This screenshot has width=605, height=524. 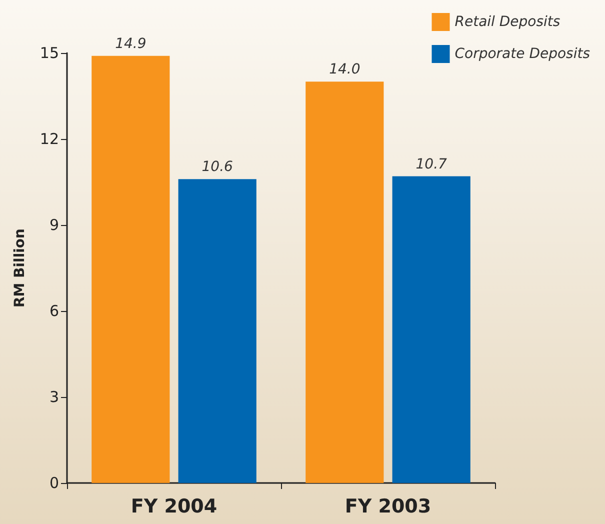 What do you see at coordinates (54, 225) in the screenshot?
I see `y-tick-label: 9` at bounding box center [54, 225].